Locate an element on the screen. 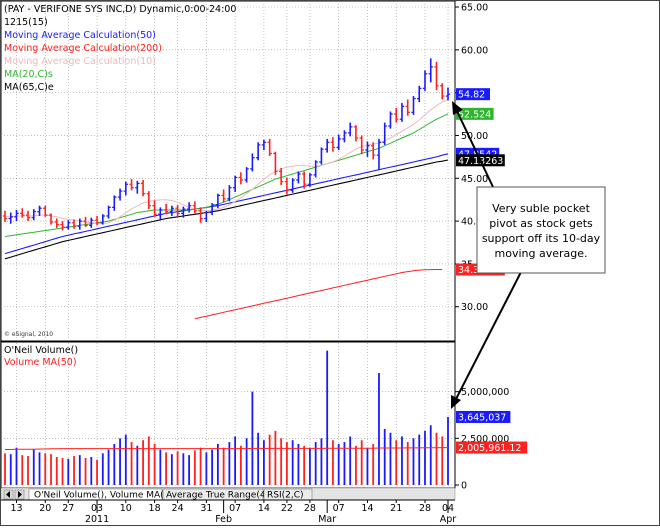 This screenshot has height=529, width=660. ma50-line is located at coordinates (226, 204).